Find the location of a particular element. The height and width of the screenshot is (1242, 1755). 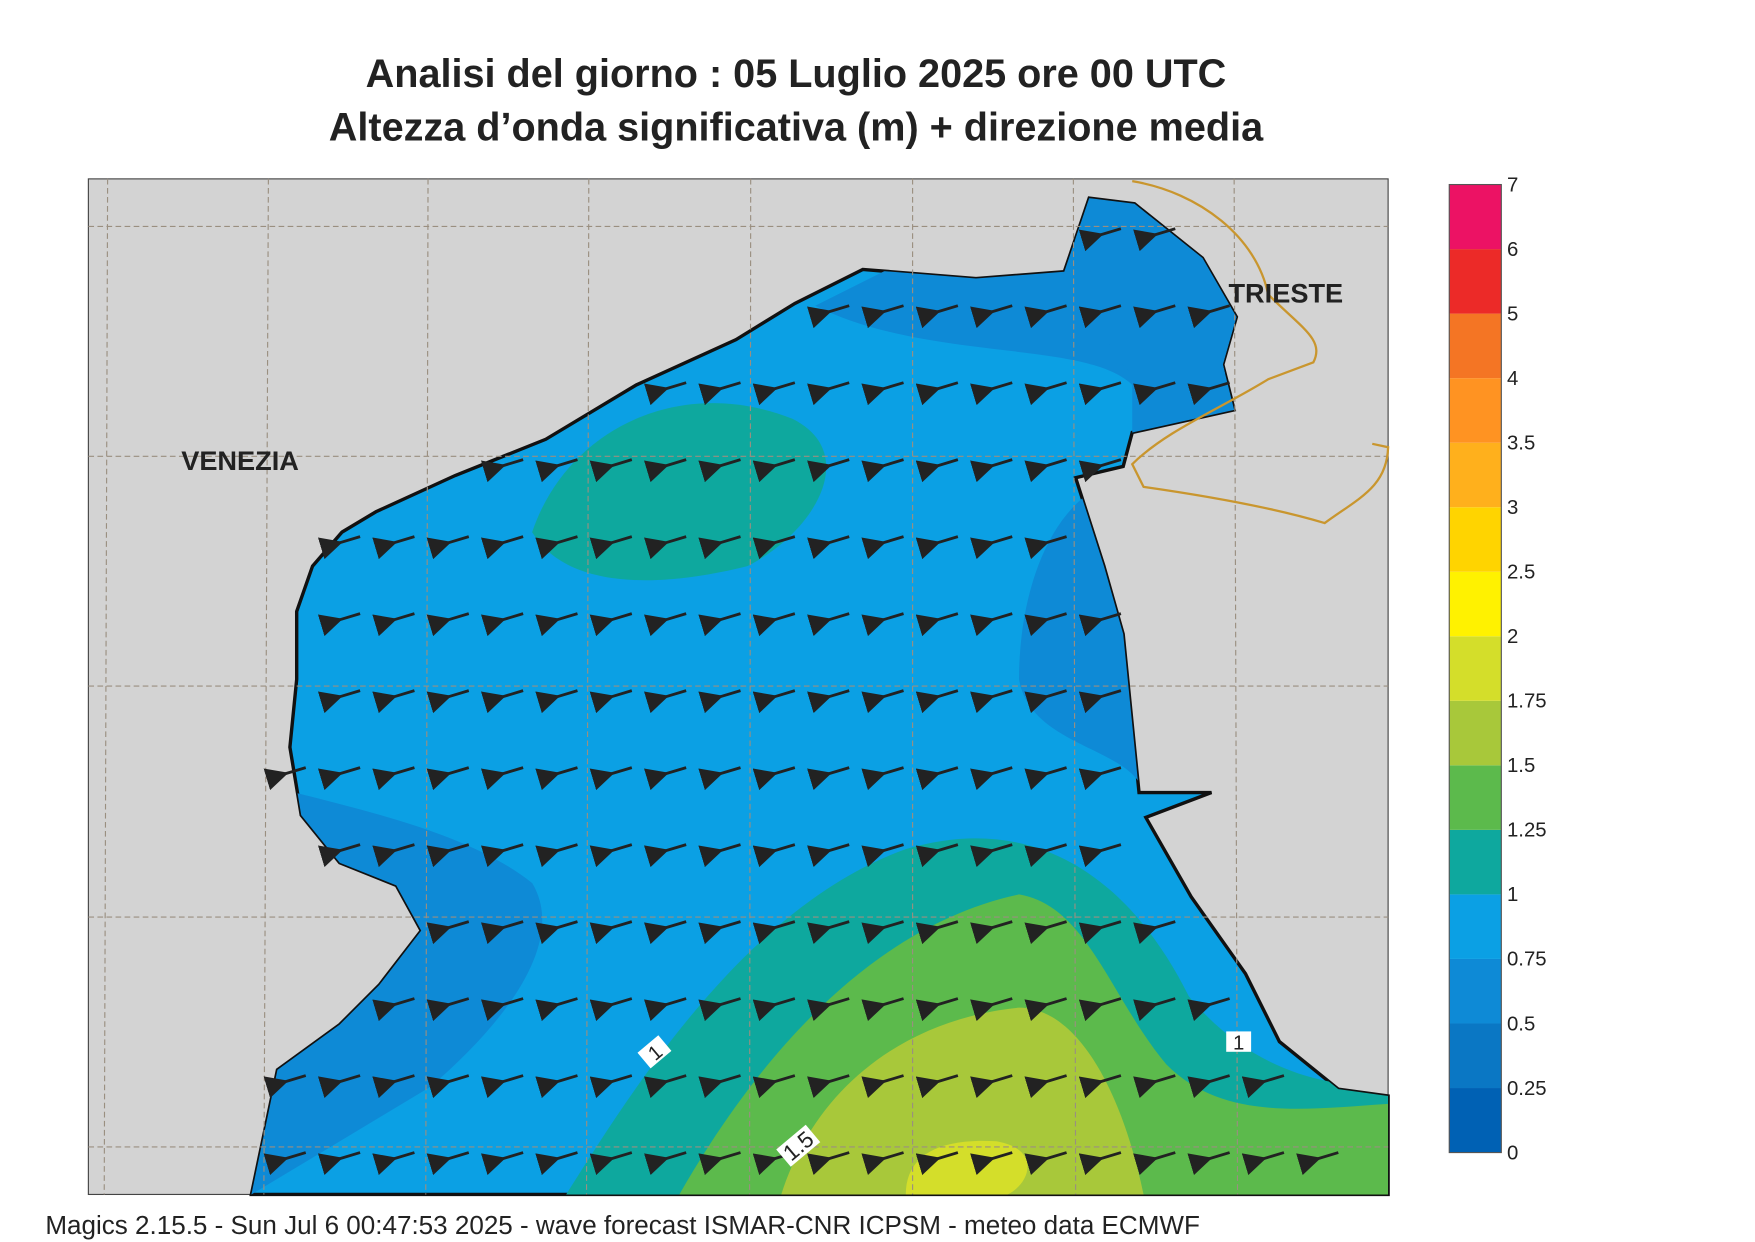

colorbar-label: 0.25 is located at coordinates (1527, 1089).